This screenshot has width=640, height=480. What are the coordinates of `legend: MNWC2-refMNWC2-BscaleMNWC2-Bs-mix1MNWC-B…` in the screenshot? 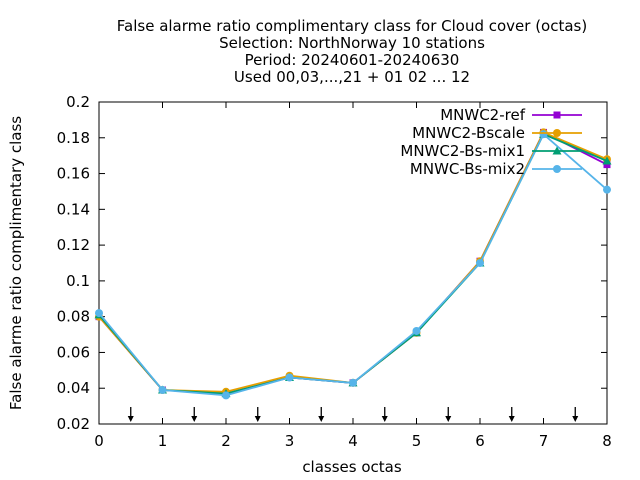 It's located at (491, 142).